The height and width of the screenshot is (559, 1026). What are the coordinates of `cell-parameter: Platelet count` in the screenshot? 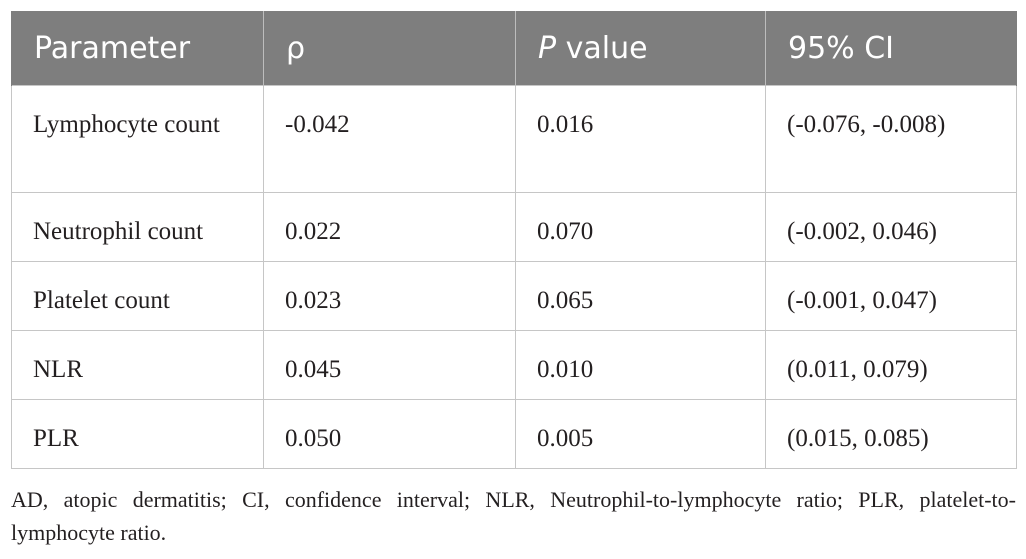 It's located at (137, 296).